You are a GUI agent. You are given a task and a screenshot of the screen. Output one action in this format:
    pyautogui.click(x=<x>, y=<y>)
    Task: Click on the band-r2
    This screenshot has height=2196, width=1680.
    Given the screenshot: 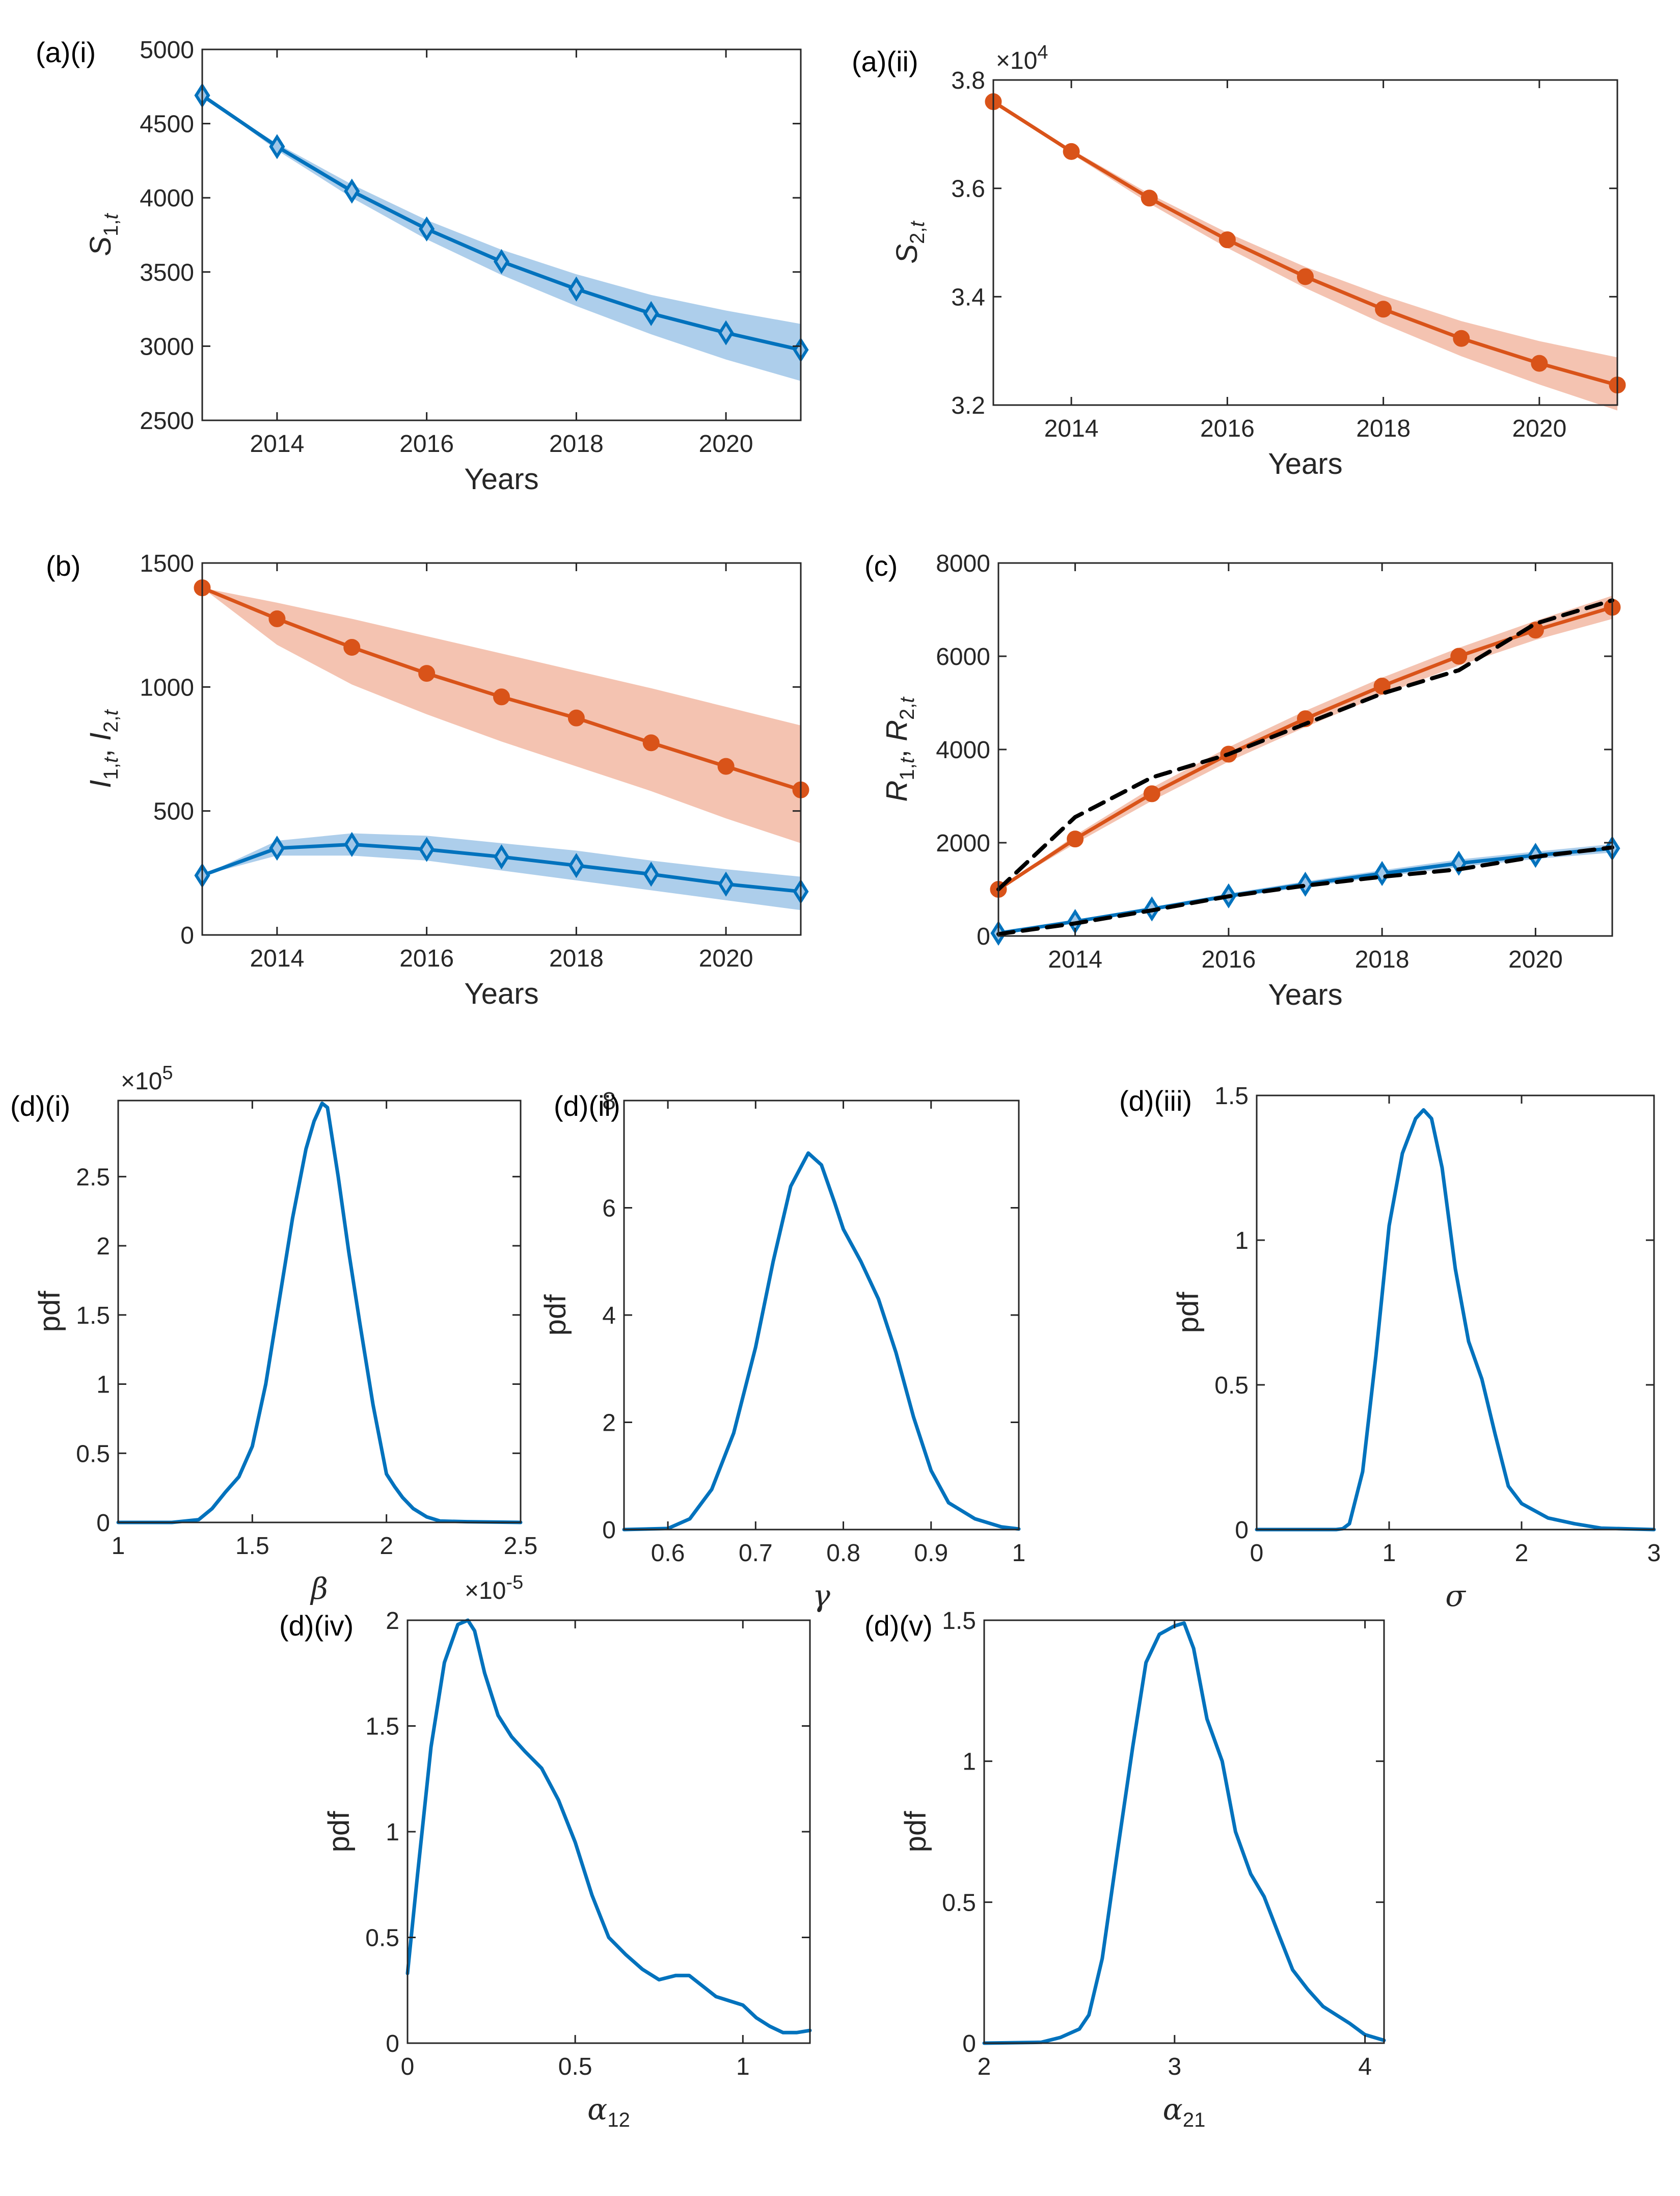 What is the action you would take?
    pyautogui.click(x=1305, y=743)
    